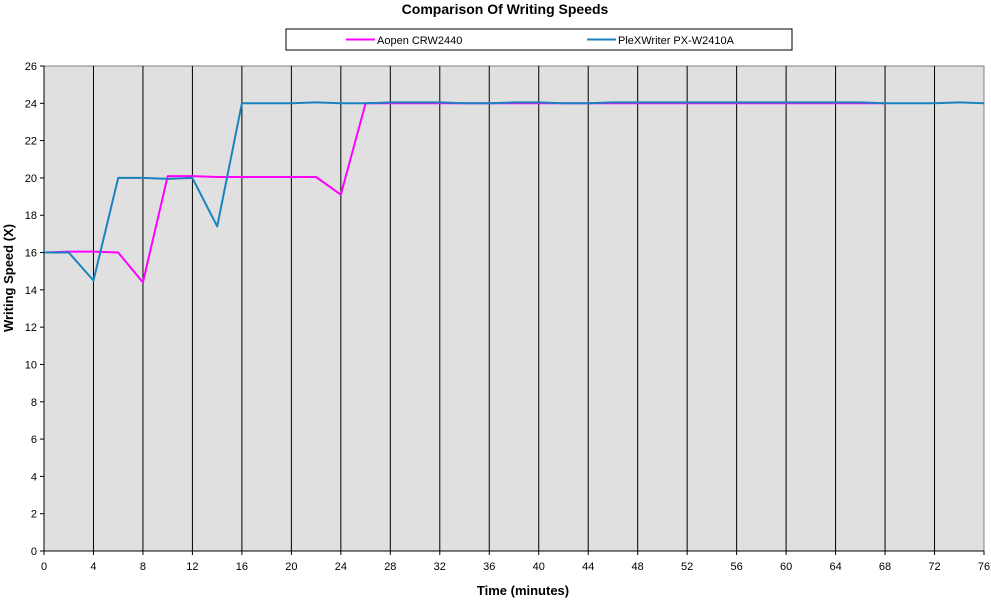 This screenshot has width=991, height=600. What do you see at coordinates (8, 278) in the screenshot?
I see `y-axis-title: Writing Speed (X)` at bounding box center [8, 278].